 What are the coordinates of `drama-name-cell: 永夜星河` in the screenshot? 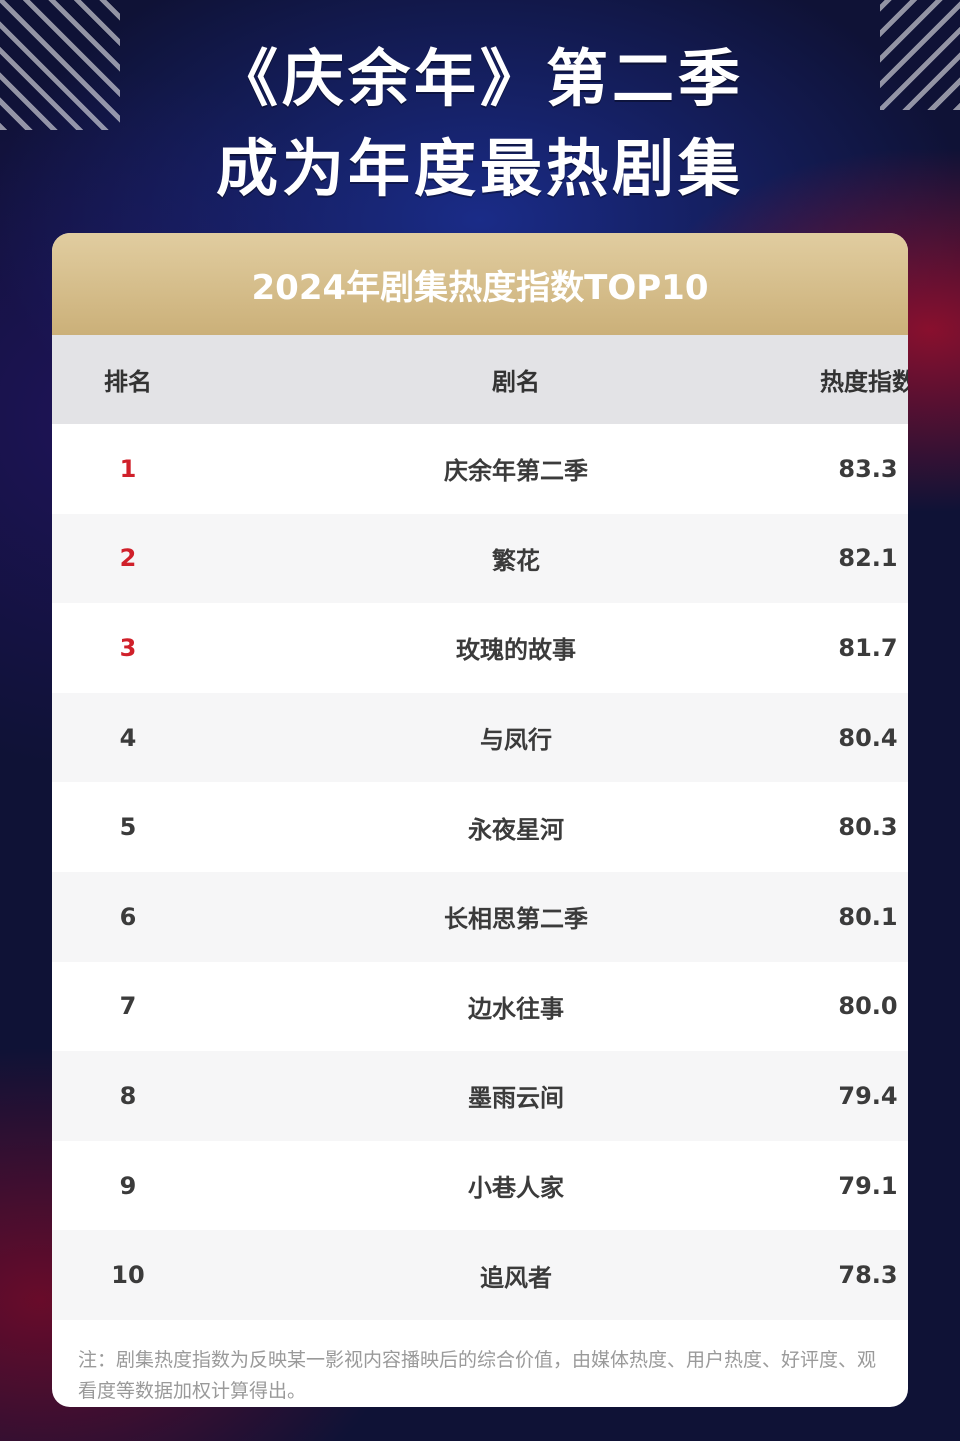 It's located at (516, 829).